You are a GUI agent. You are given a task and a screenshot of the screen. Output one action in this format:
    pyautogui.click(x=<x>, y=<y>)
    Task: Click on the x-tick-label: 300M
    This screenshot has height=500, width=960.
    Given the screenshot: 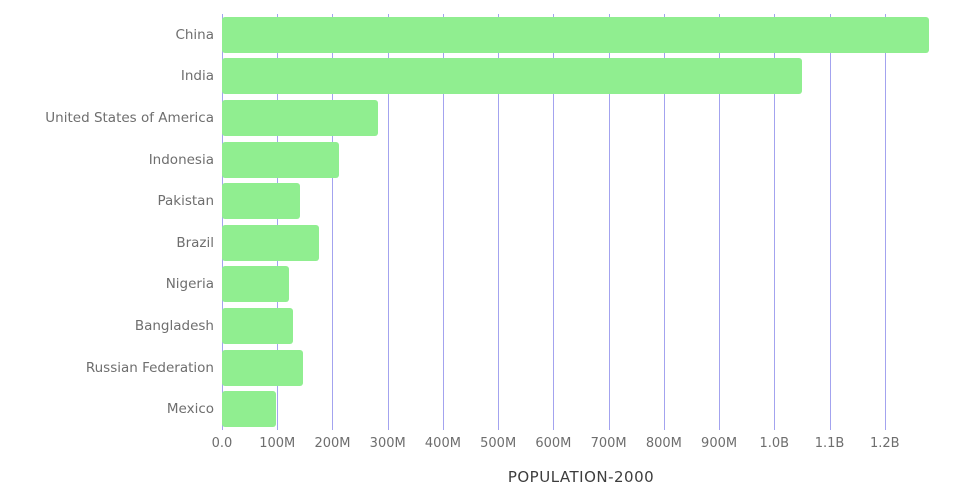 What is the action you would take?
    pyautogui.click(x=387, y=443)
    